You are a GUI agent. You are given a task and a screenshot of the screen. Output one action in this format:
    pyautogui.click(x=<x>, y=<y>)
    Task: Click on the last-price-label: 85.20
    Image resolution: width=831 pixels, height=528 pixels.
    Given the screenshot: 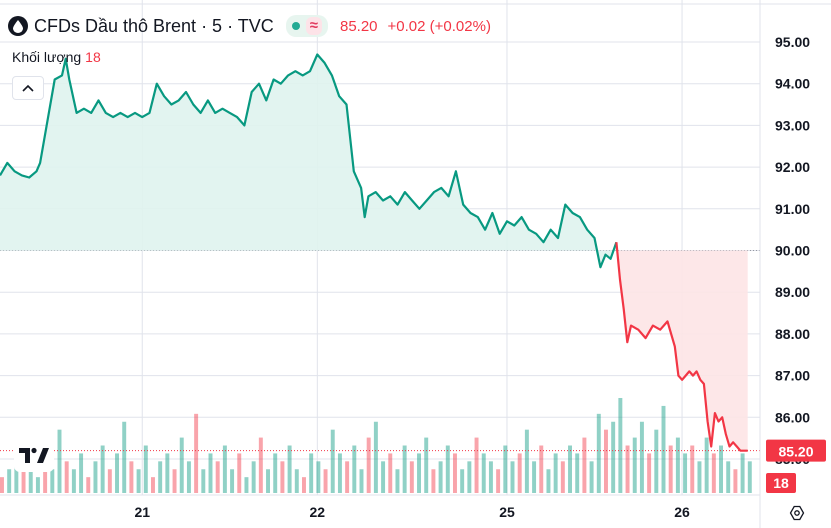 What is the action you would take?
    pyautogui.click(x=795, y=452)
    